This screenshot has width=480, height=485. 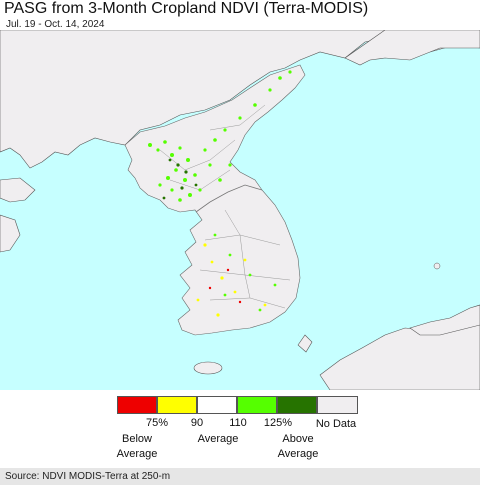 I want to click on source-credit: Source: NDVI MODIS-Terra at 250-m, so click(x=88, y=476).